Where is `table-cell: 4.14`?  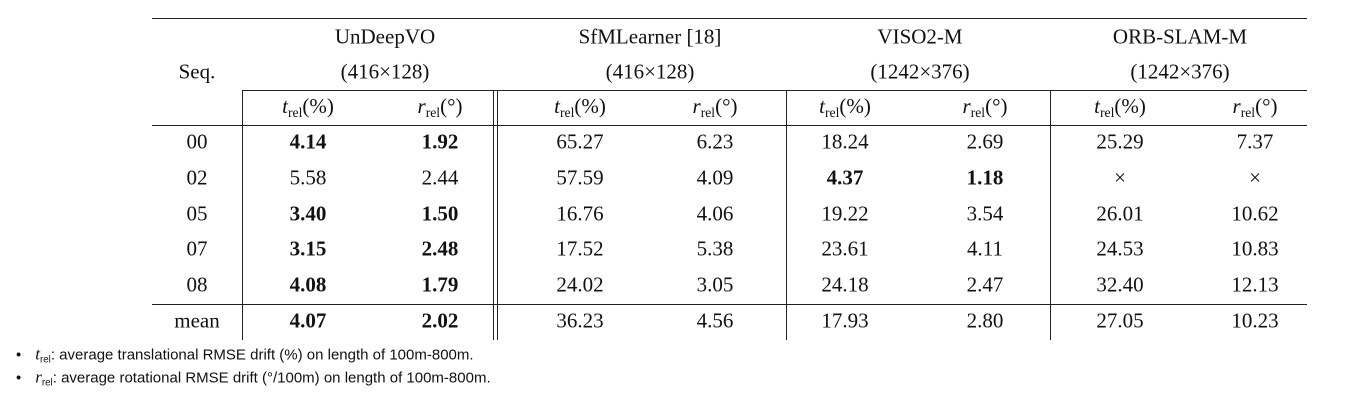 table-cell: 4.14 is located at coordinates (308, 141).